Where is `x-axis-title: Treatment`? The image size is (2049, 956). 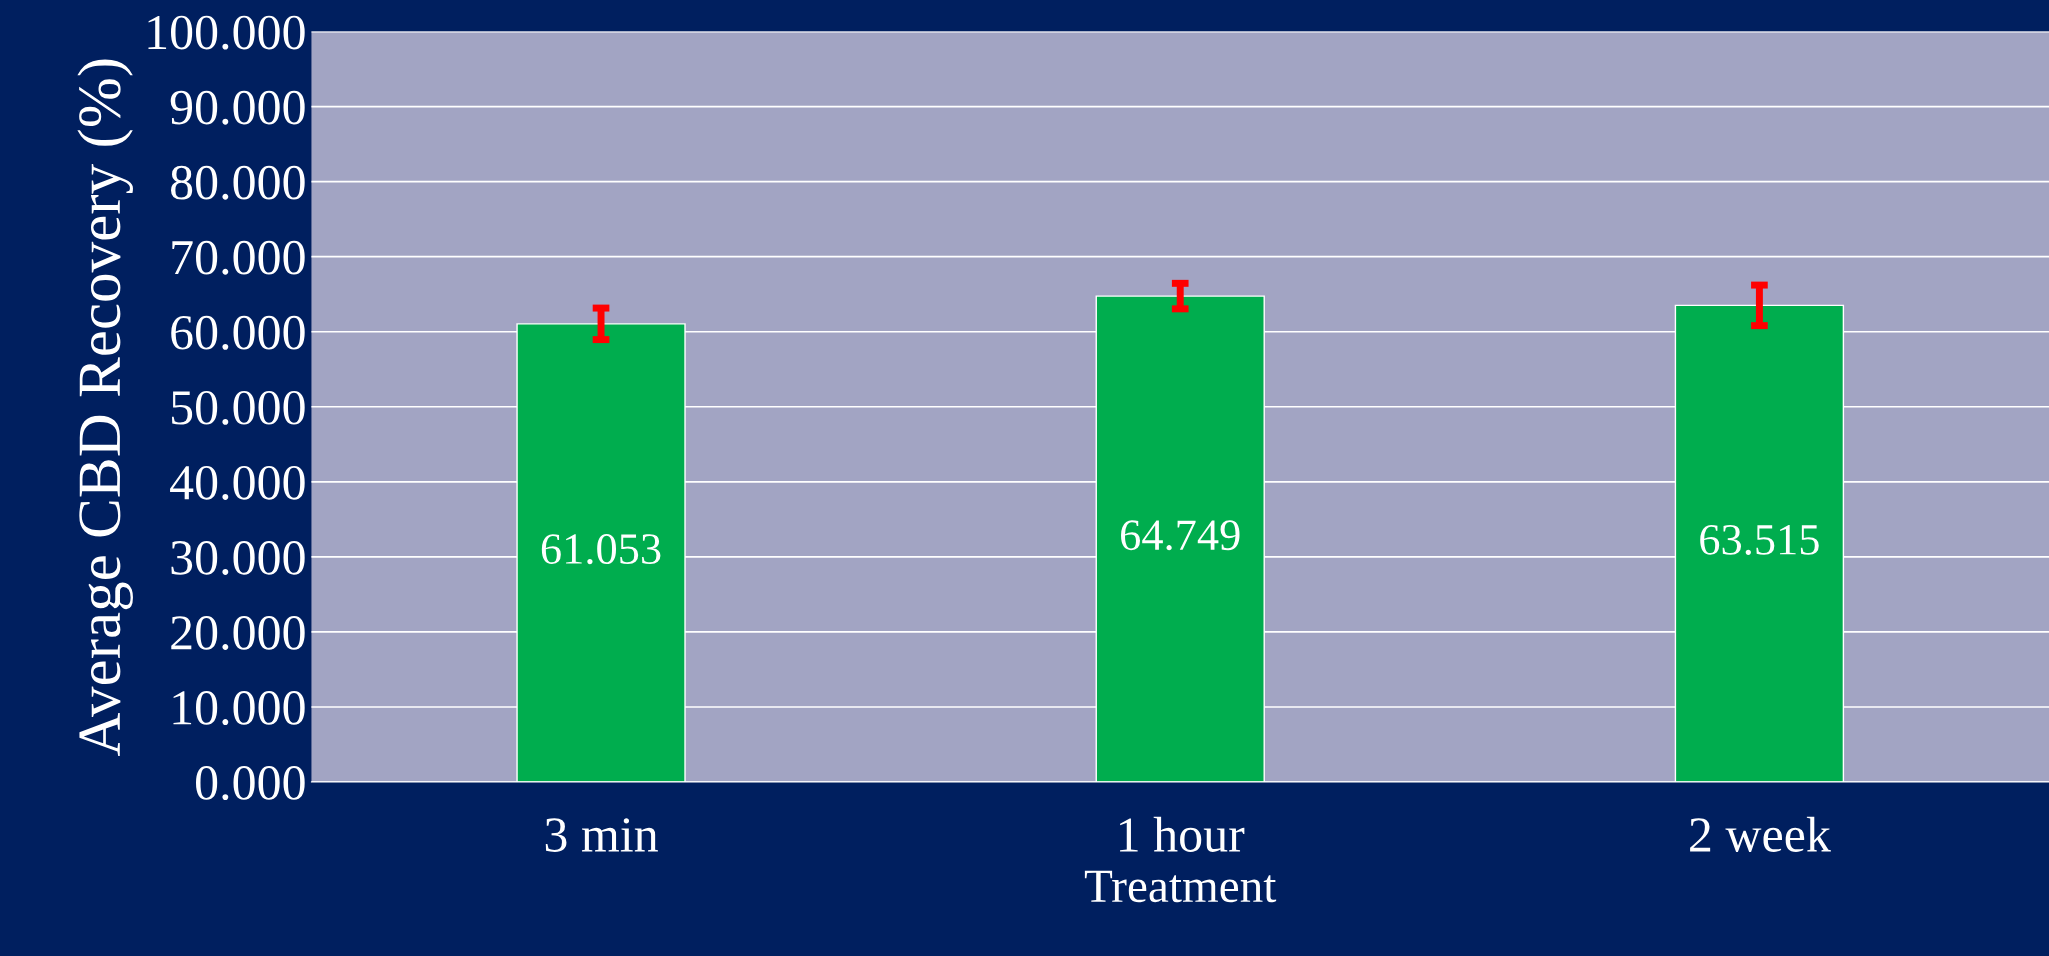
x-axis-title: Treatment is located at coordinates (1180, 886).